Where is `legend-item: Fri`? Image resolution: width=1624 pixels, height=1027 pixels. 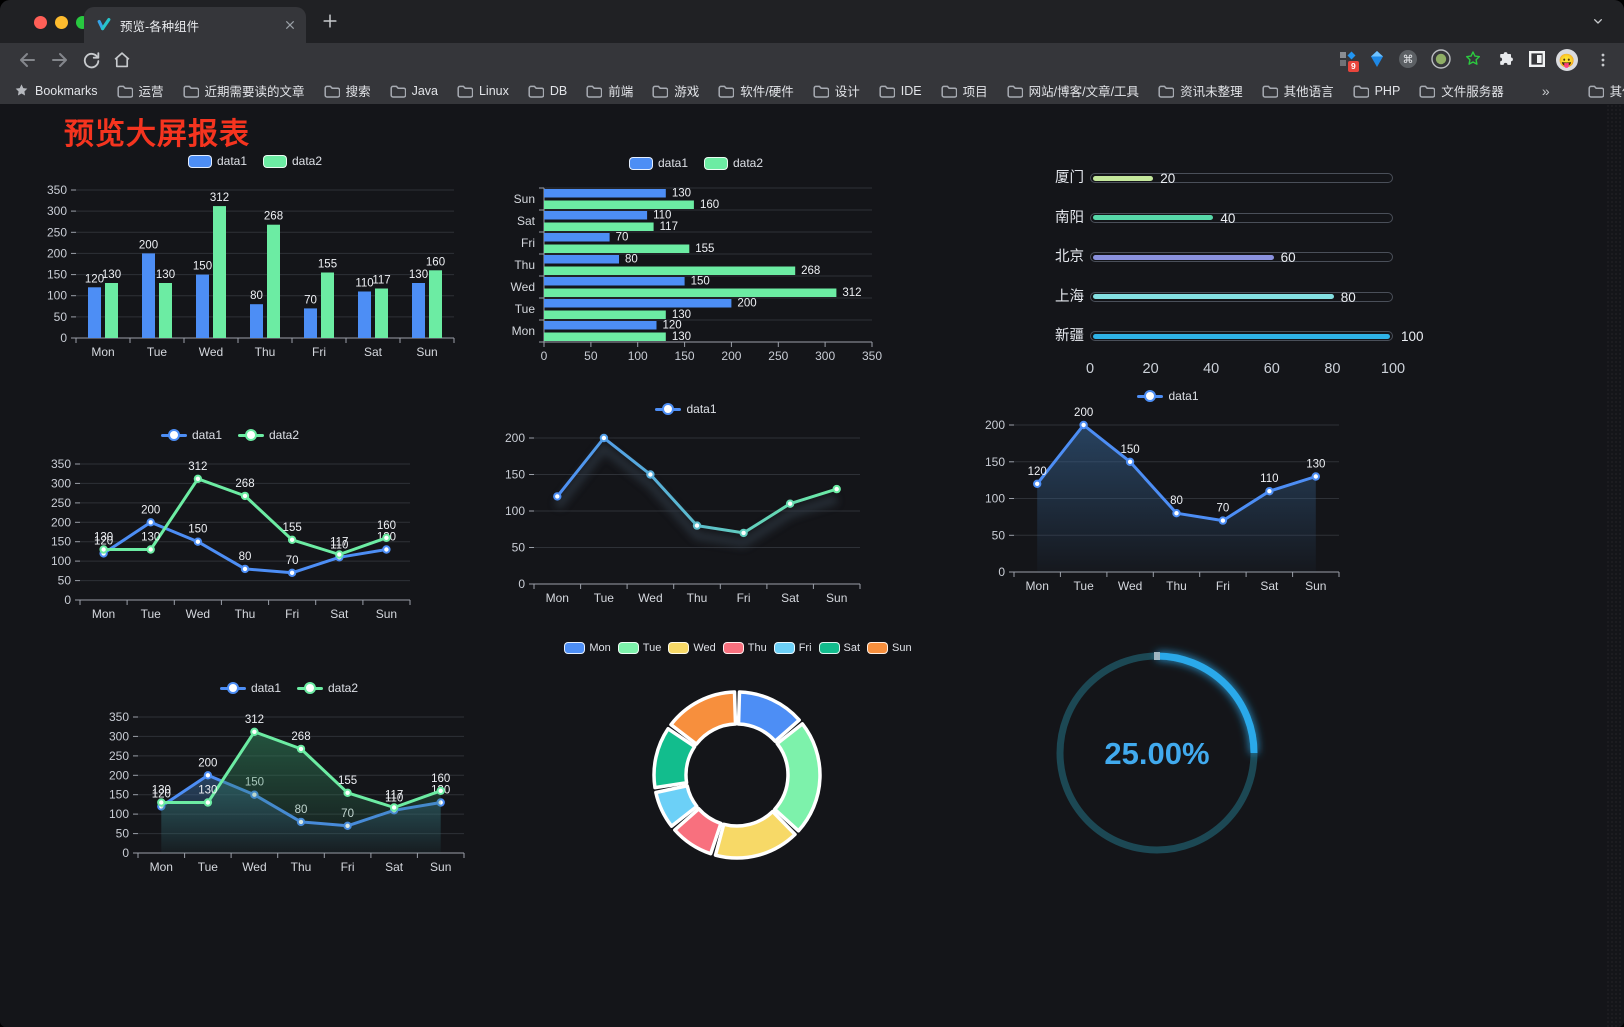 legend-item: Fri is located at coordinates (792, 648).